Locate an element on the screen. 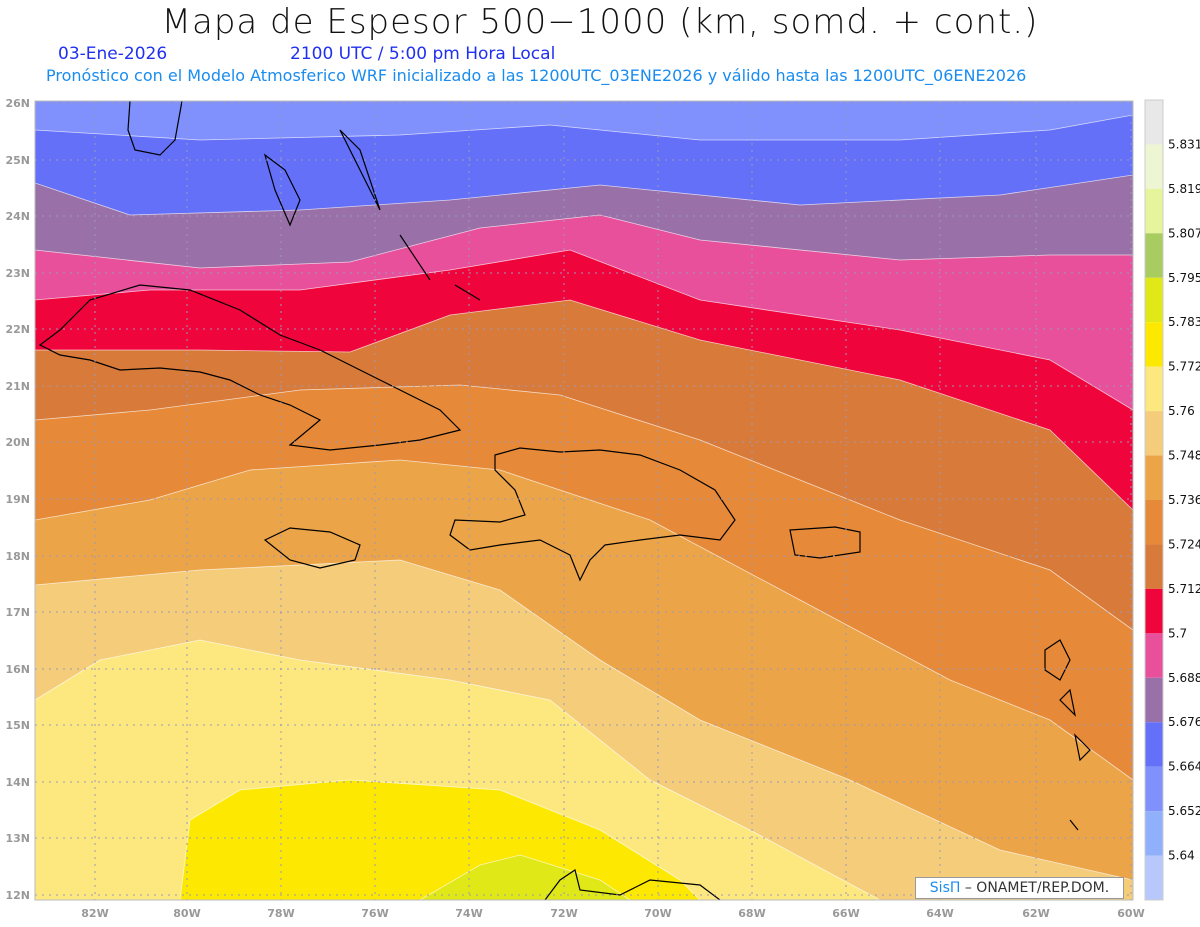 This screenshot has height=927, width=1200. longitude-label: 70W is located at coordinates (657, 913).